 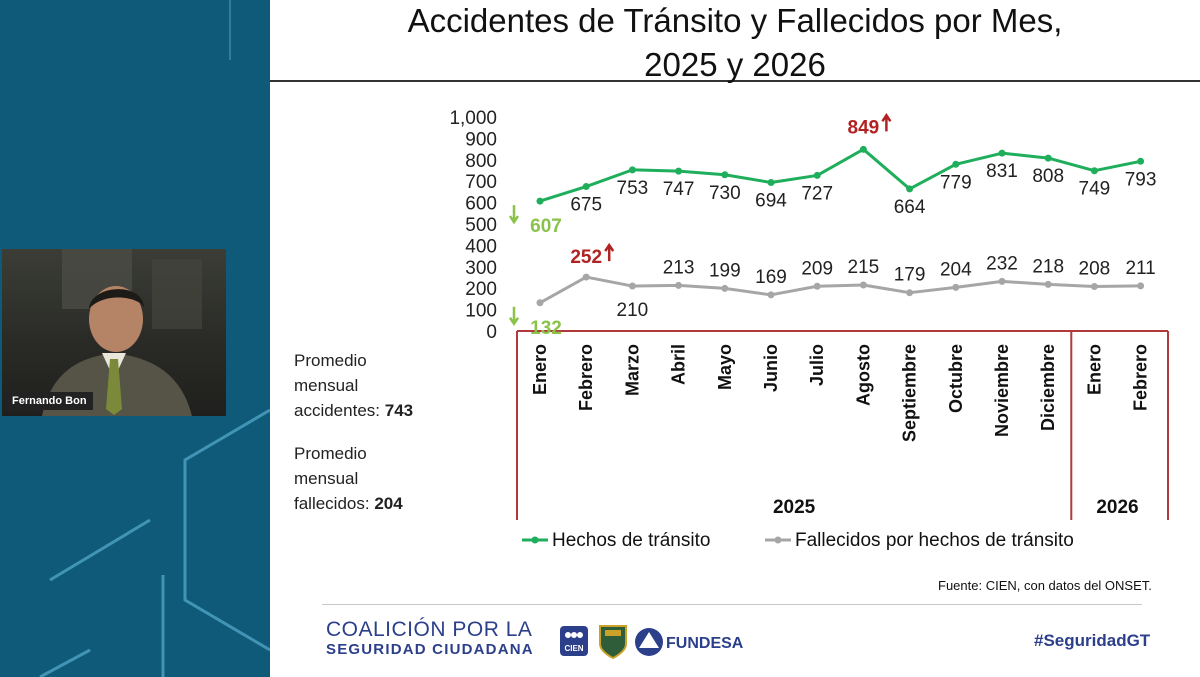 I want to click on fundesa-logo-icon: FUNDESA, so click(x=689, y=642).